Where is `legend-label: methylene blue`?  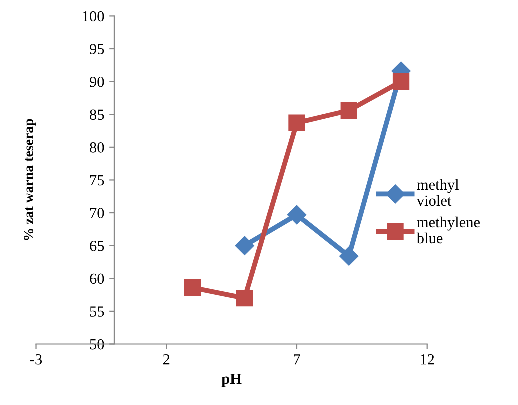 legend-label: methylene blue is located at coordinates (448, 230).